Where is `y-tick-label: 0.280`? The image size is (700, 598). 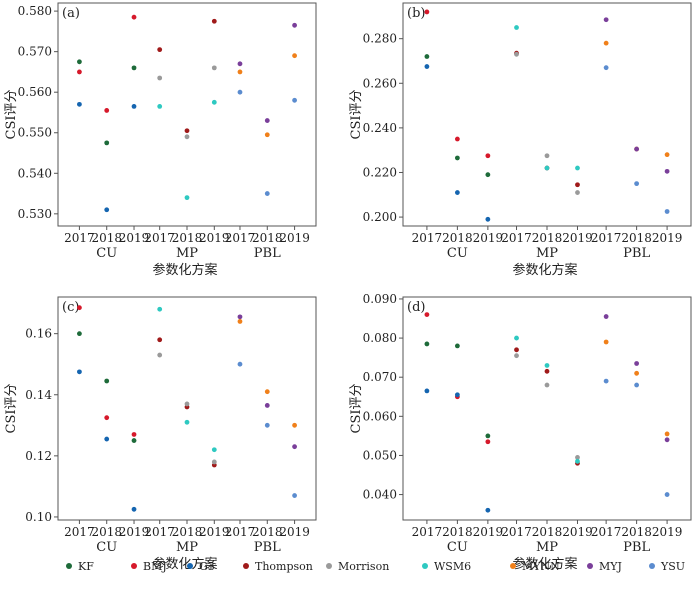
y-tick-label: 0.280 is located at coordinates (380, 39).